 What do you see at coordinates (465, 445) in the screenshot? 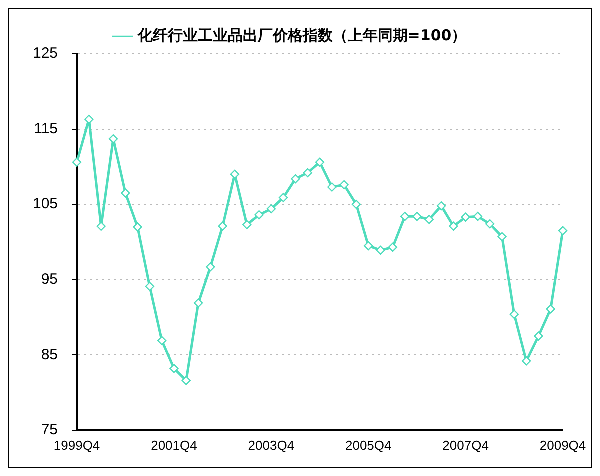
I see `x-tick-label: 2007Q4` at bounding box center [465, 445].